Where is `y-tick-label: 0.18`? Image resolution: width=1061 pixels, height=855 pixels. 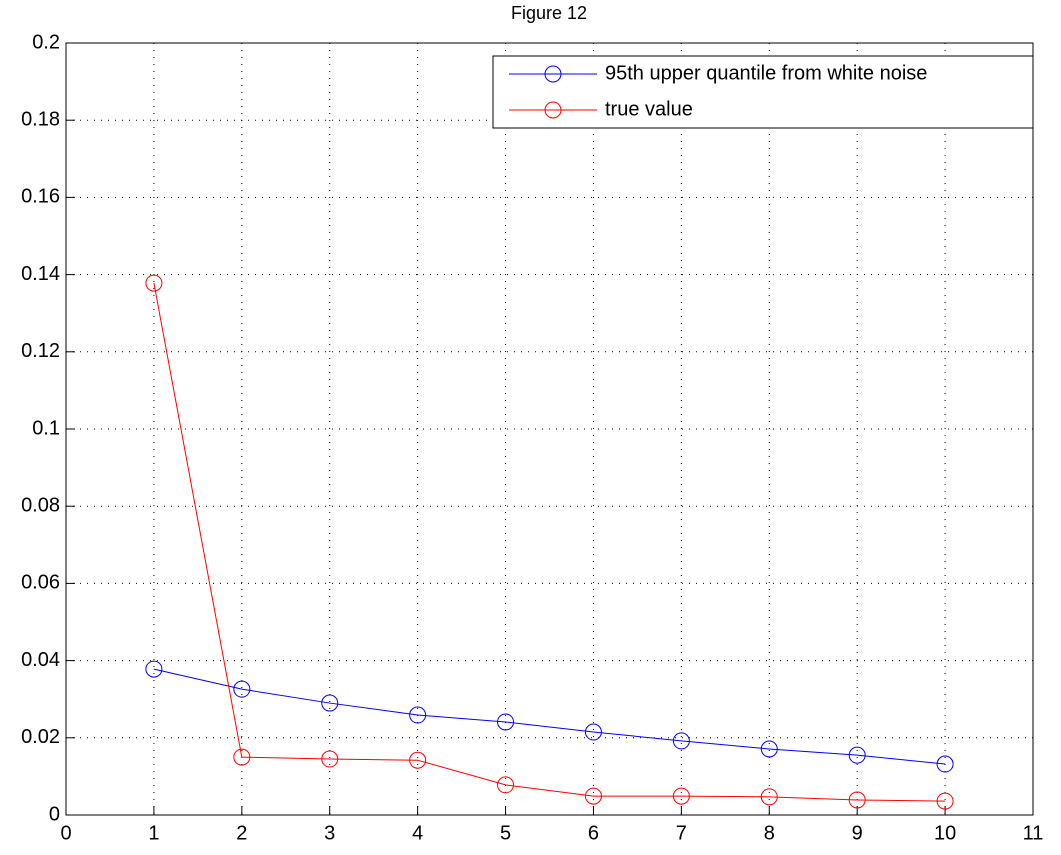
y-tick-label: 0.18 is located at coordinates (40, 119).